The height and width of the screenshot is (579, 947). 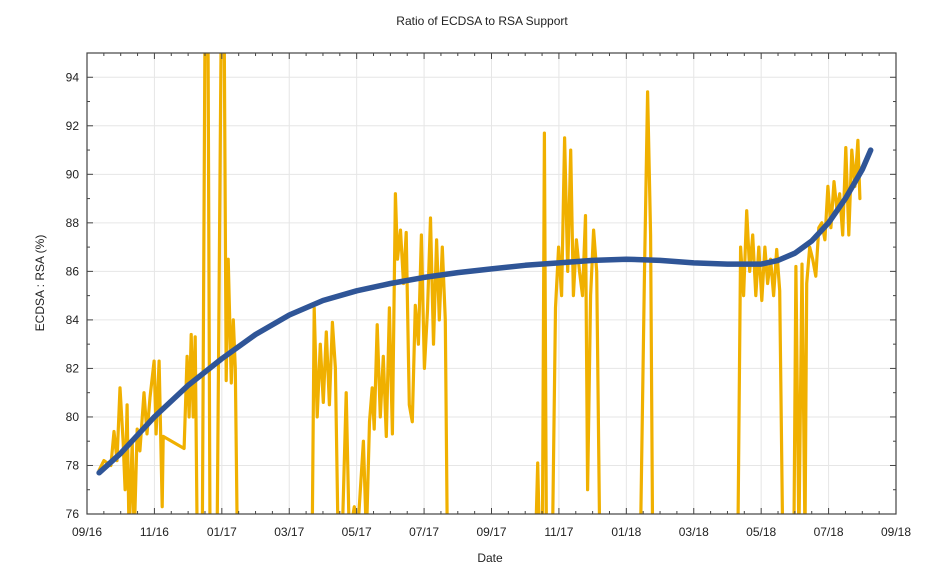 What do you see at coordinates (490, 558) in the screenshot?
I see `x-axis-label: Date` at bounding box center [490, 558].